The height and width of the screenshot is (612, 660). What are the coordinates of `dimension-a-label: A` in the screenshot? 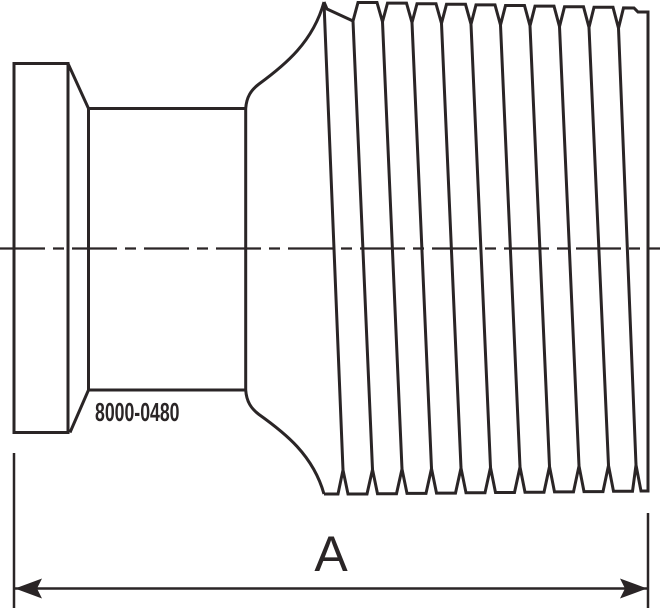 It's located at (331, 554).